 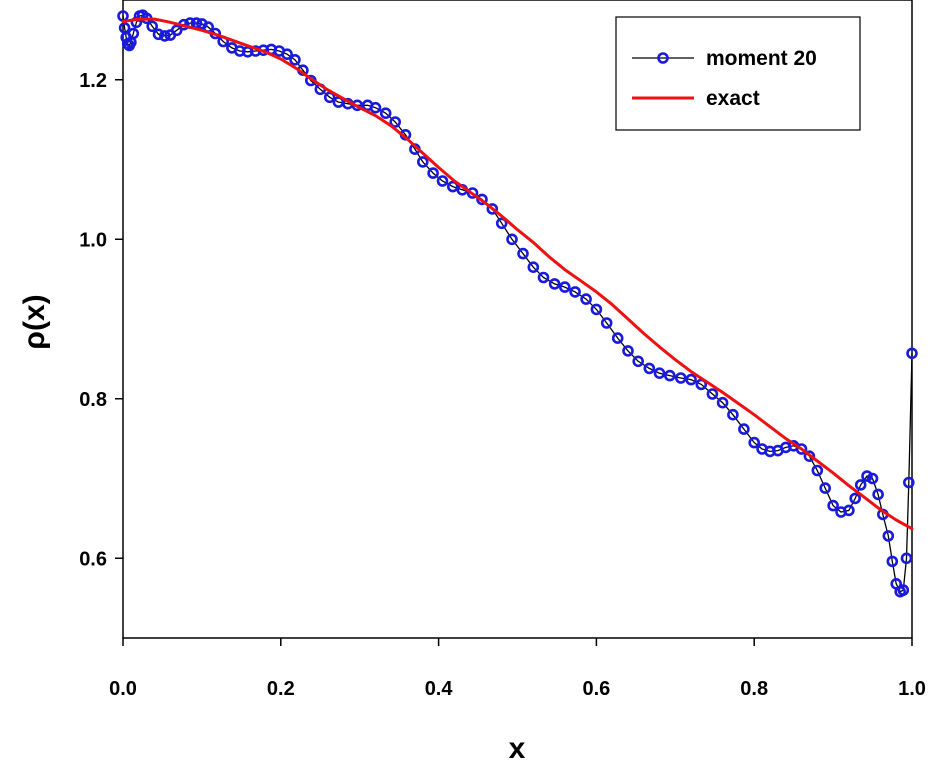 I want to click on y-tick-label: 0.6, so click(x=93, y=559).